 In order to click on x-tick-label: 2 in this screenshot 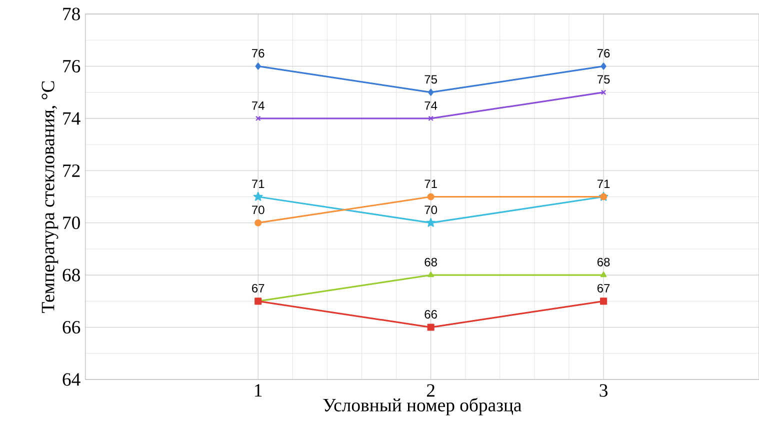, I will do `click(430, 390)`.